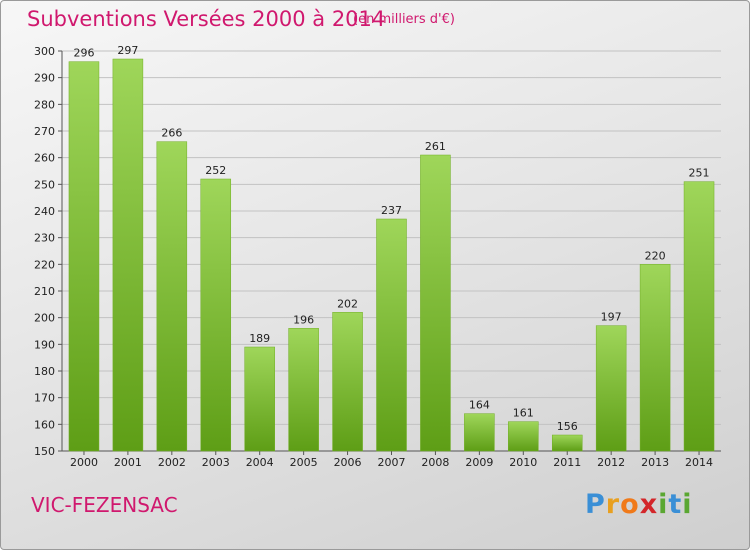  What do you see at coordinates (44, 264) in the screenshot?
I see `y-tick-label-220: 220` at bounding box center [44, 264].